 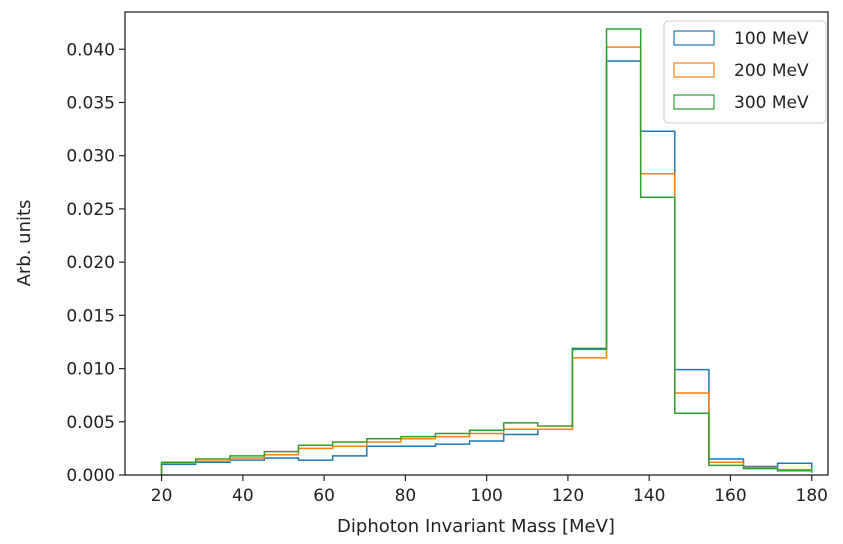 I want to click on x-tick-label-6: 140, so click(x=649, y=496).